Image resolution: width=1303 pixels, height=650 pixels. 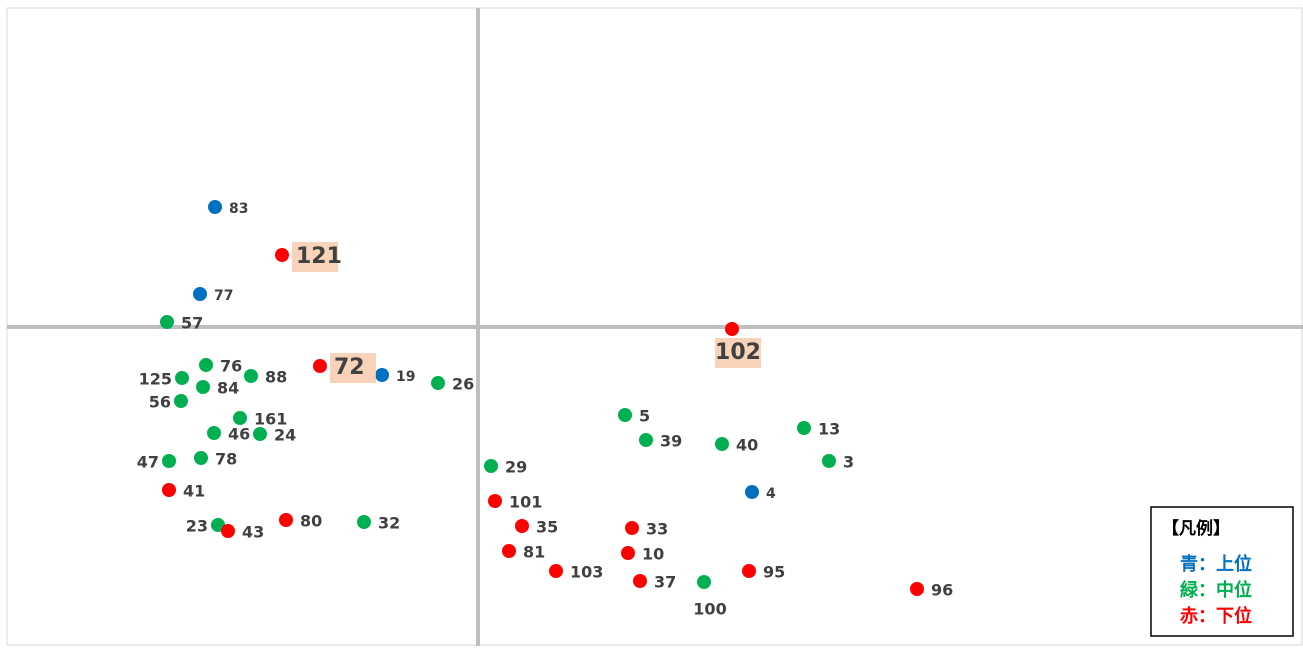 I want to click on point-label: 4, so click(x=771, y=494).